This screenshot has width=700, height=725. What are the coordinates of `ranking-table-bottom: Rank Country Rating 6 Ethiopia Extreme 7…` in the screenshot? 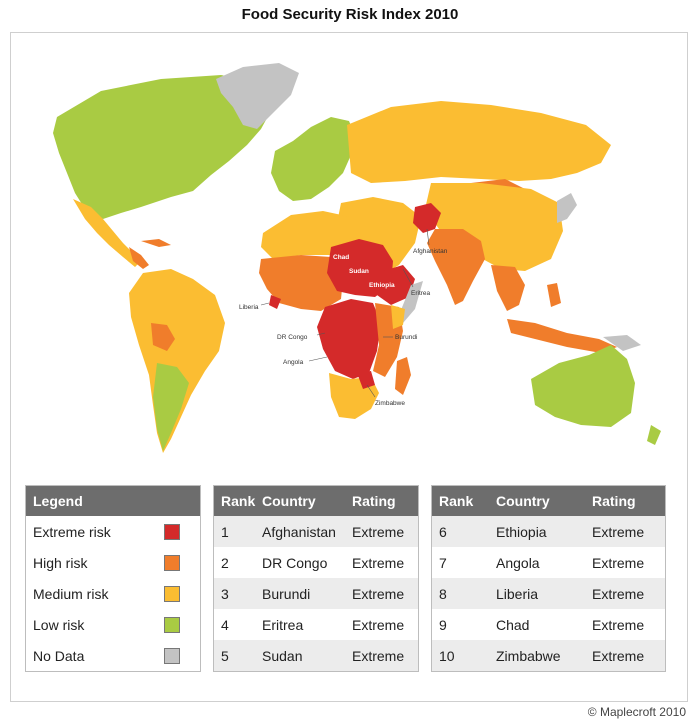 It's located at (548, 578).